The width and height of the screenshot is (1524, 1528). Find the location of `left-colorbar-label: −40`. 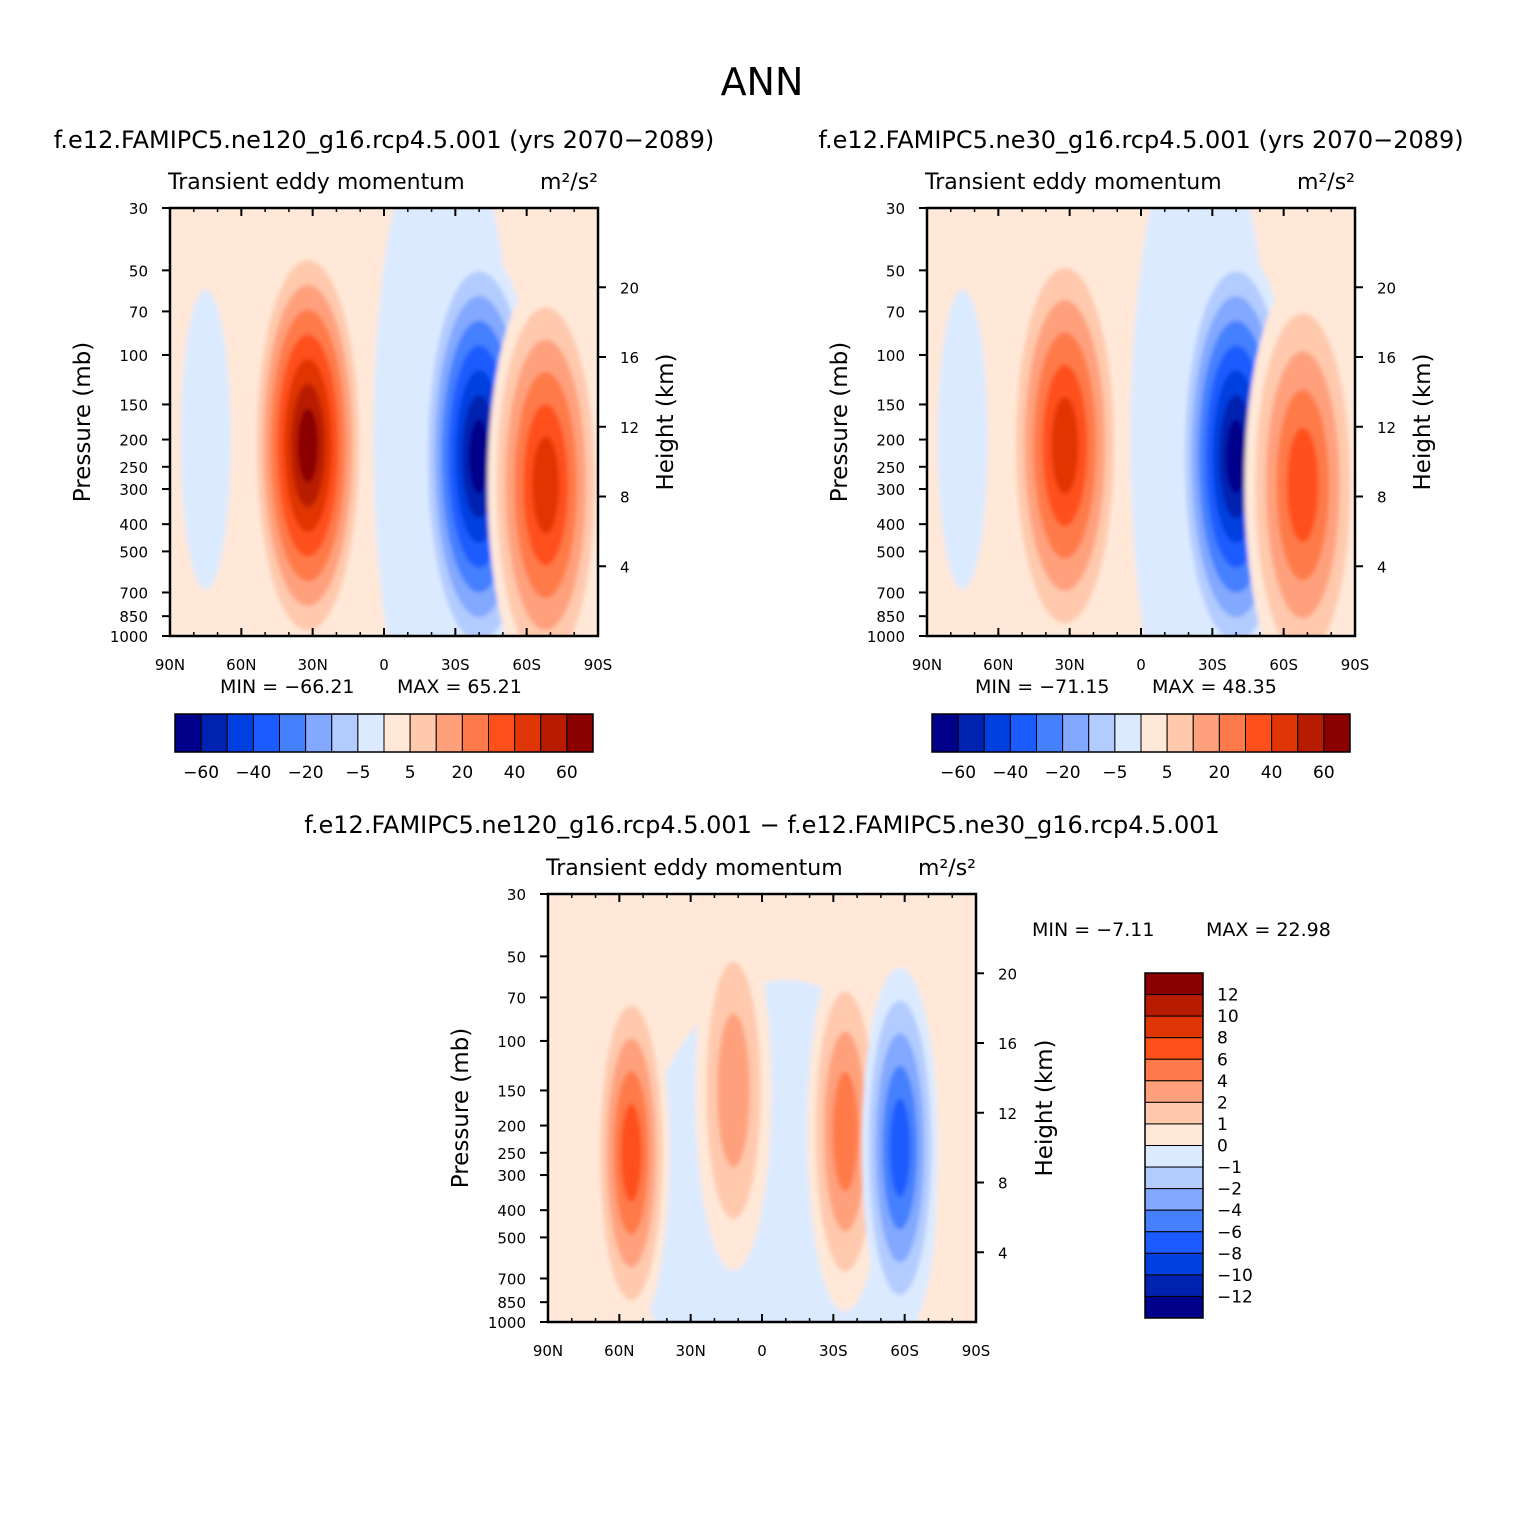

left-colorbar-label: −40 is located at coordinates (253, 773).